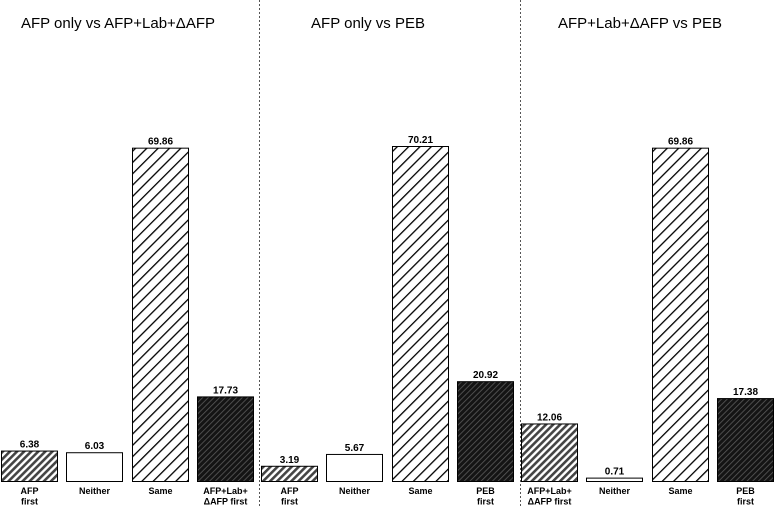  What do you see at coordinates (640, 23) in the screenshot?
I see `panel-title: AFP+Lab+ΔAFP vs PEB` at bounding box center [640, 23].